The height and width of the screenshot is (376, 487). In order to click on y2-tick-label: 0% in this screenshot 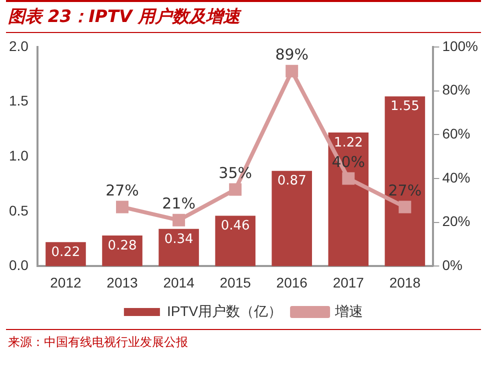, I will do `click(452, 265)`.